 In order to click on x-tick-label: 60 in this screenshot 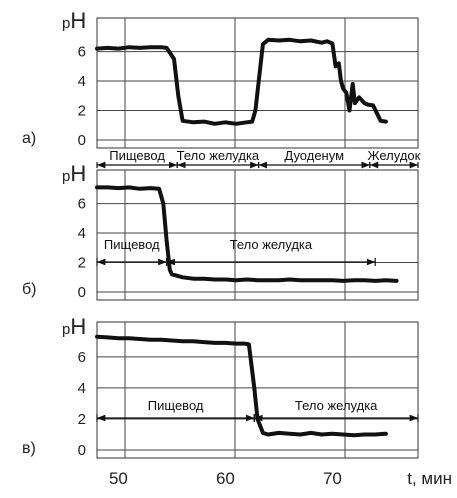, I will do `click(225, 478)`.